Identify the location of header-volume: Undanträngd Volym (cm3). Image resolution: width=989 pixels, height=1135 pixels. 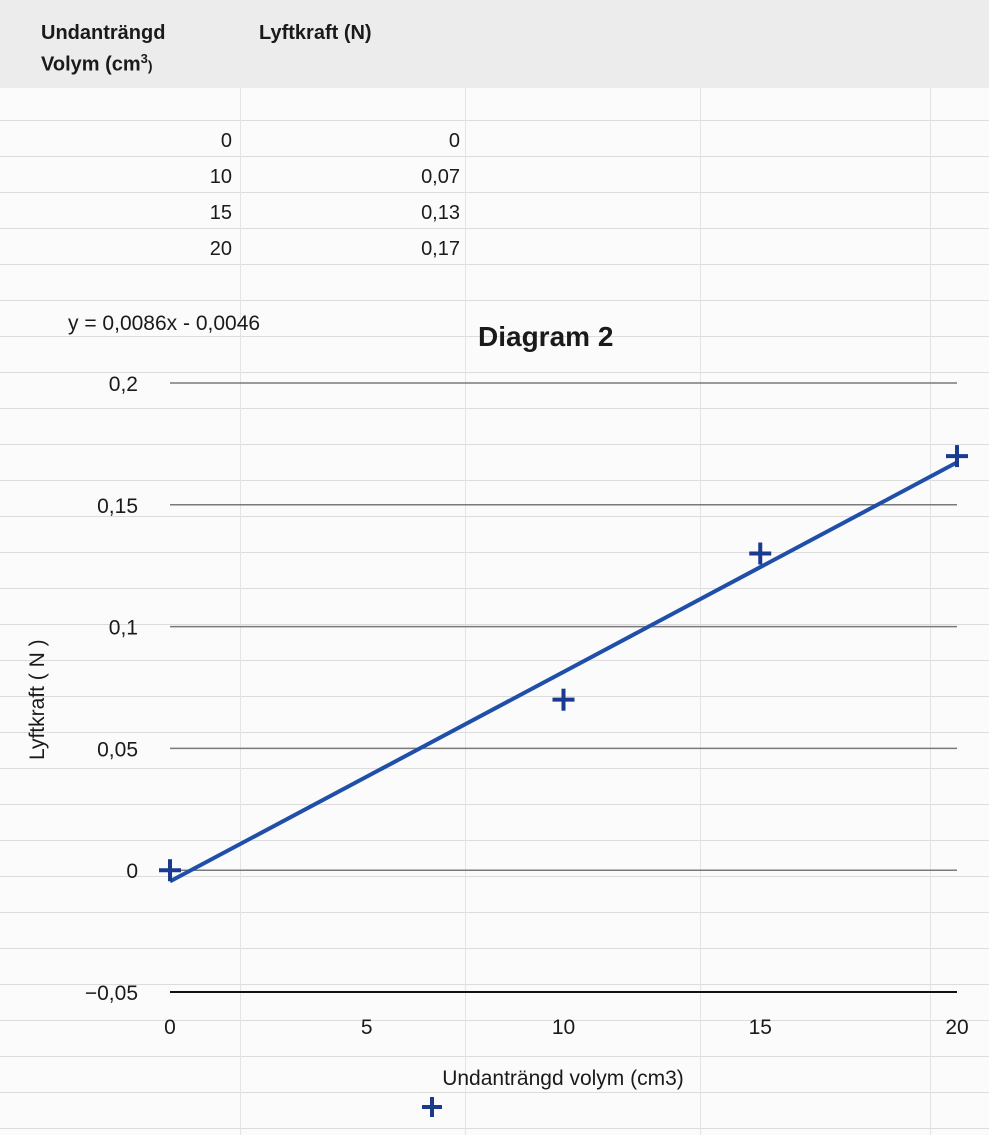
(103, 49).